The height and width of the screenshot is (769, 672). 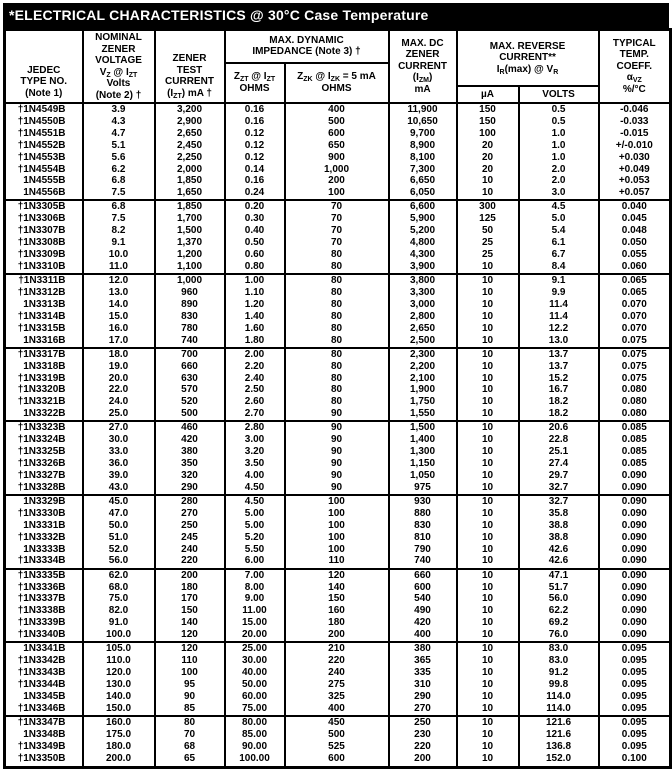 What do you see at coordinates (558, 500) in the screenshot?
I see `cell-vr_volts: 32.7` at bounding box center [558, 500].